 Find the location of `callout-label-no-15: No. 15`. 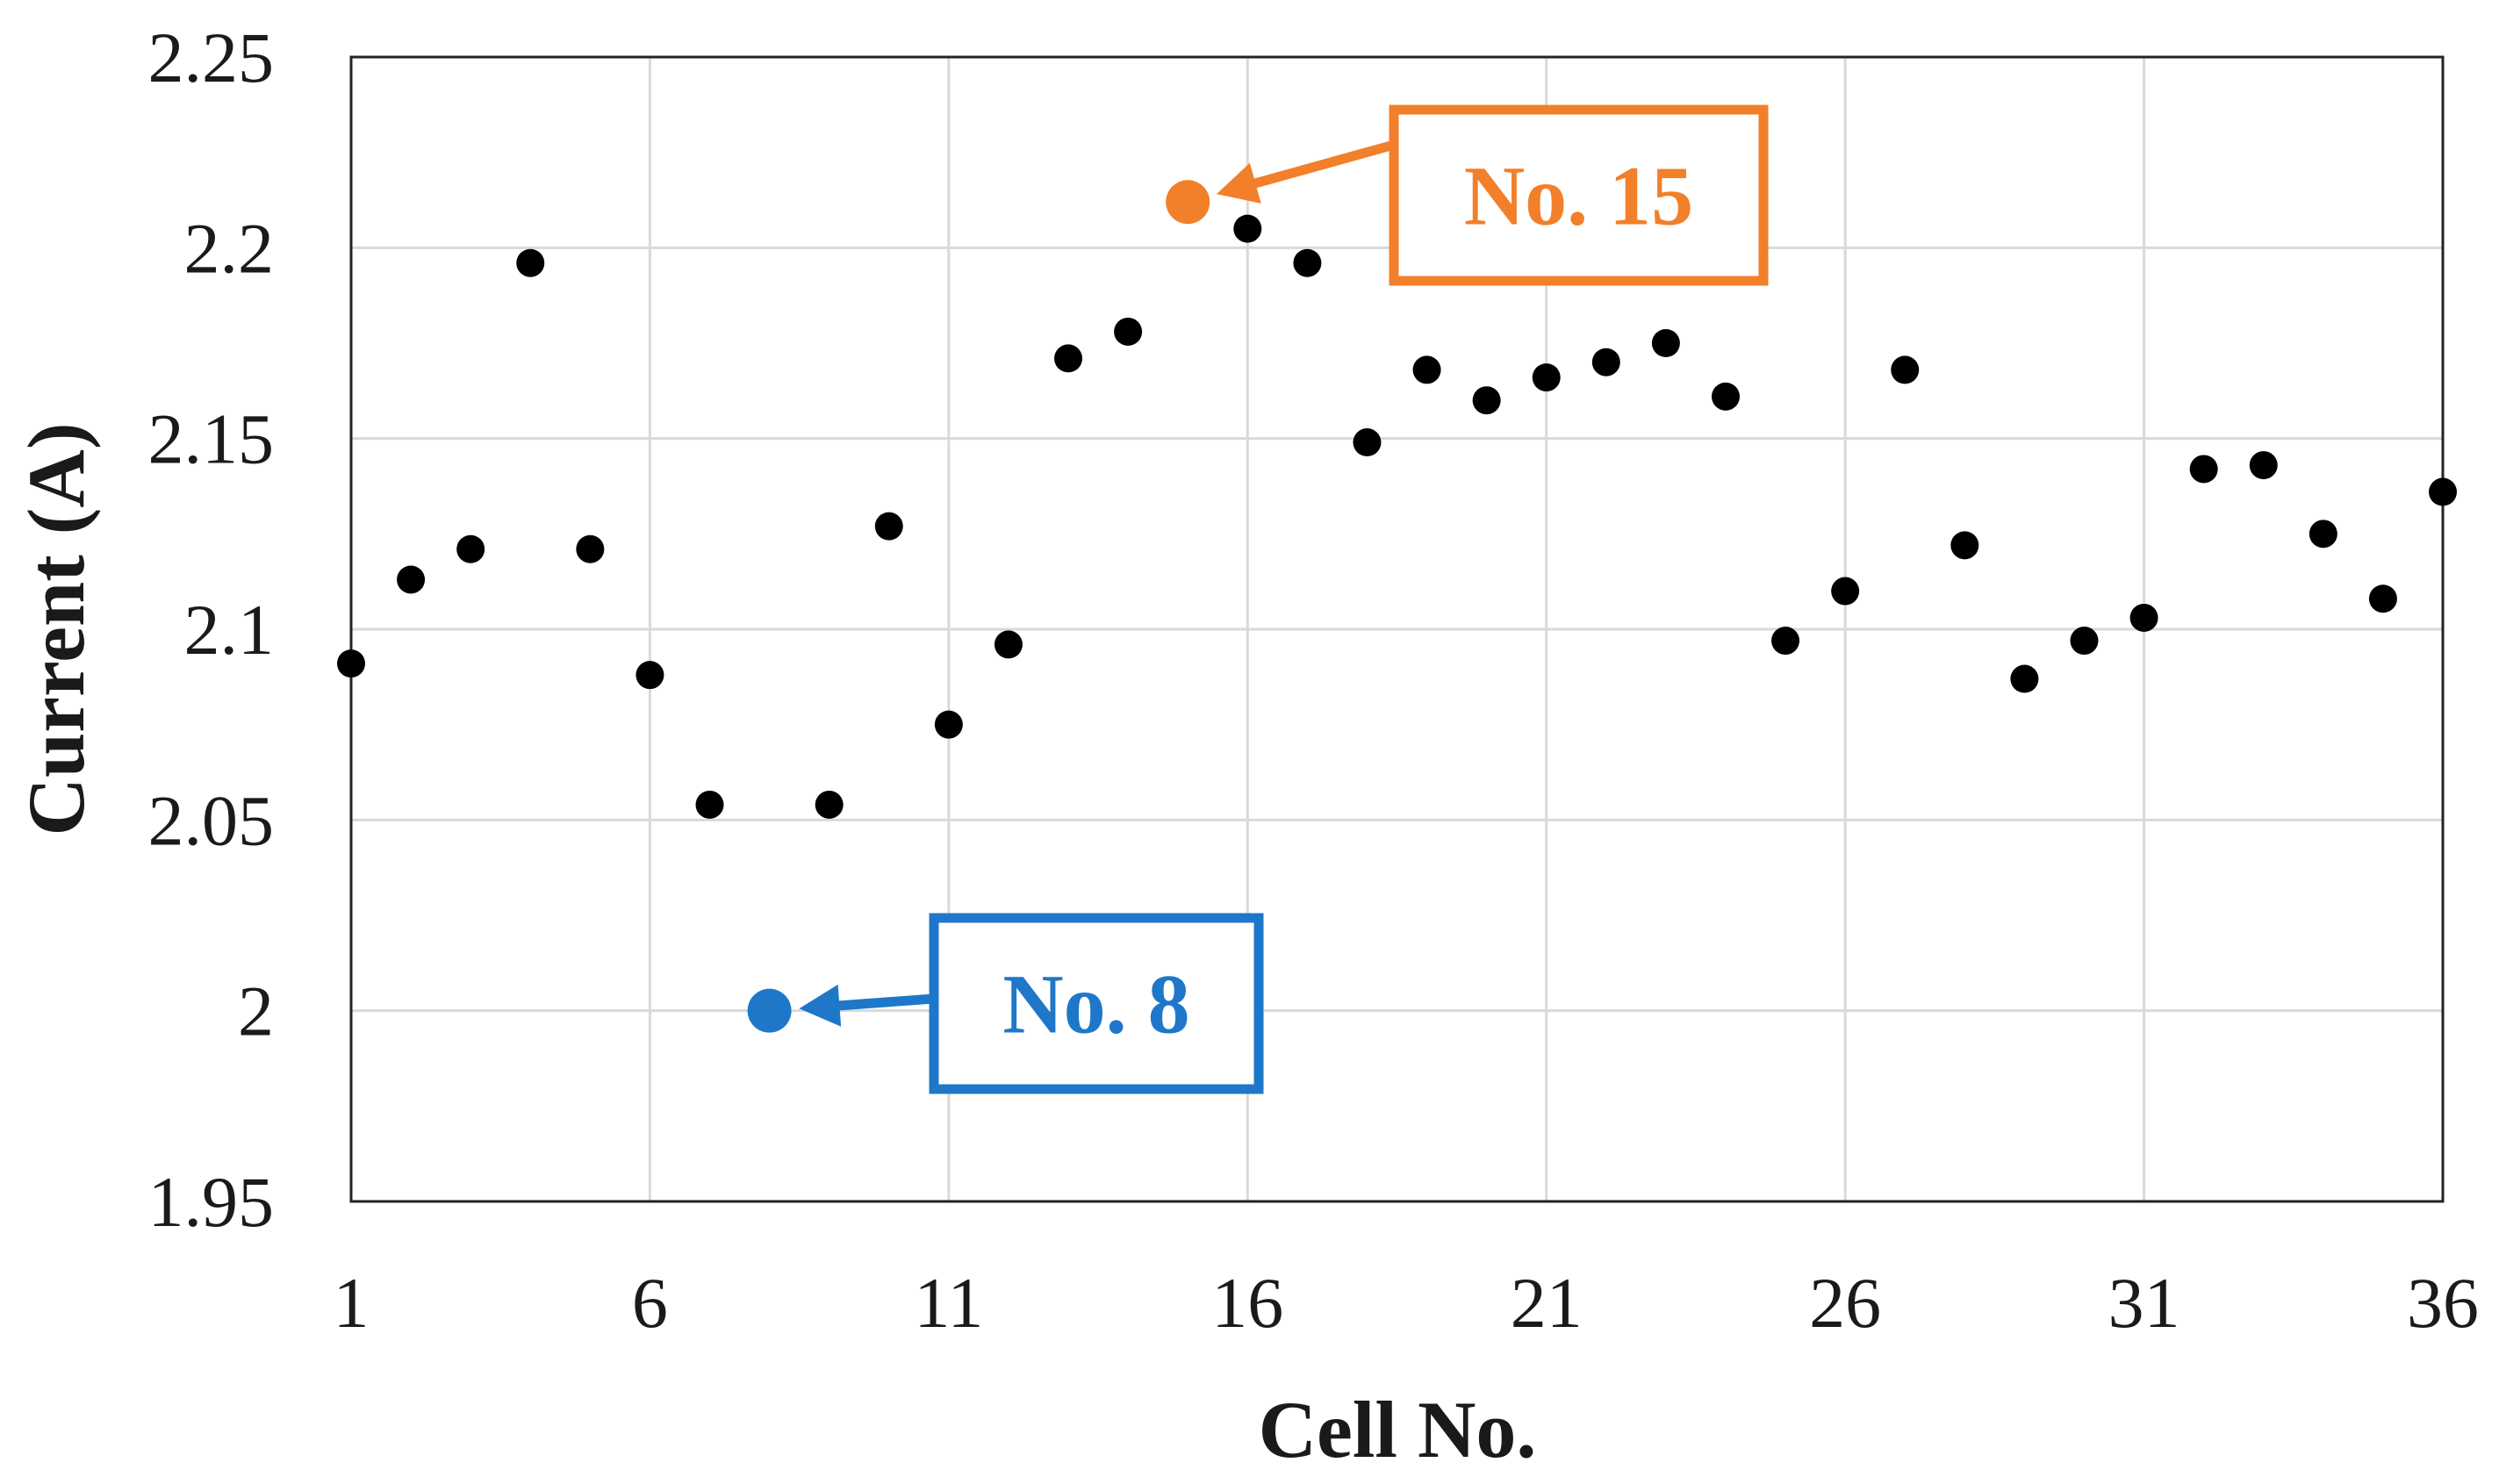

callout-label-no-15: No. 15 is located at coordinates (1579, 196).